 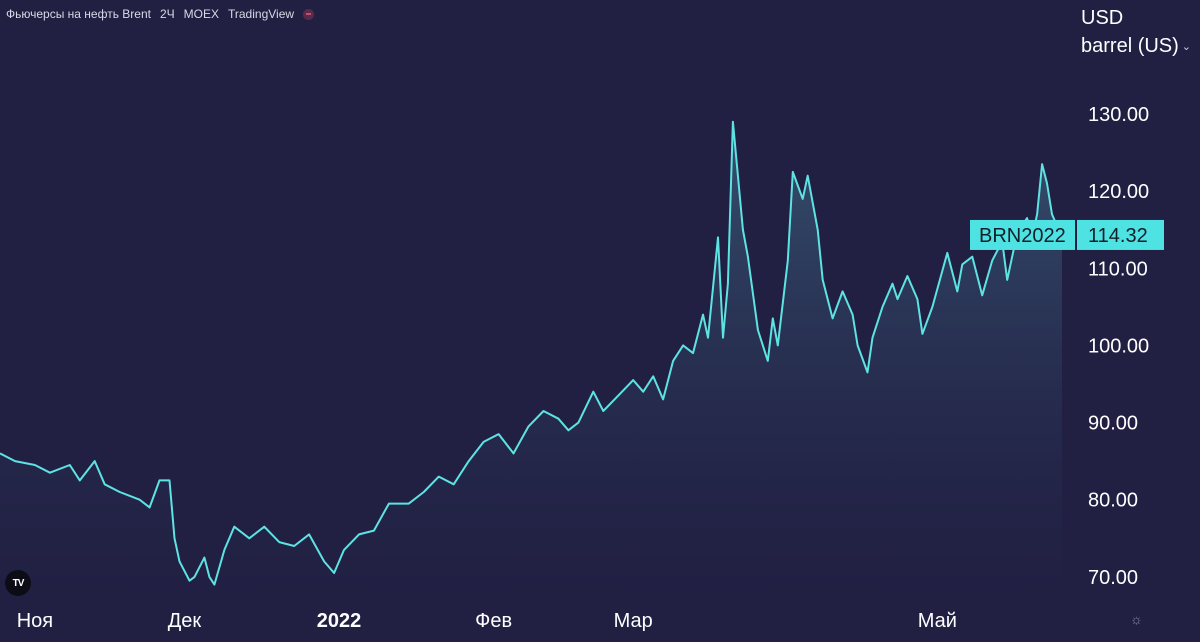 What do you see at coordinates (493, 621) in the screenshot?
I see `x-tick-label: Фев` at bounding box center [493, 621].